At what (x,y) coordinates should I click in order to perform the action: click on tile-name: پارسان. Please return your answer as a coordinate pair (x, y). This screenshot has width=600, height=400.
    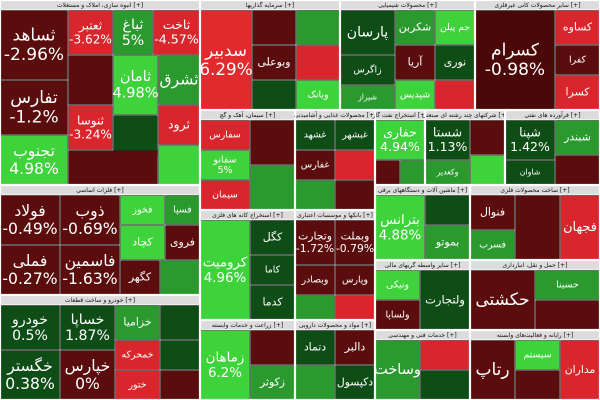
    Looking at the image, I should click on (368, 33).